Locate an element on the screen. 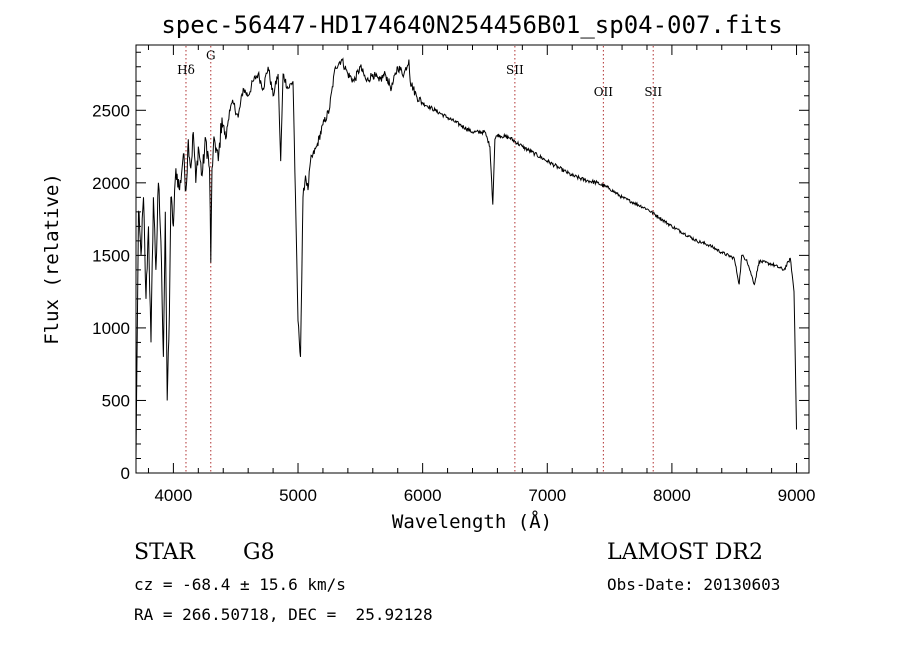 This screenshot has height=649, width=900. spectral-line-label: G is located at coordinates (211, 56).